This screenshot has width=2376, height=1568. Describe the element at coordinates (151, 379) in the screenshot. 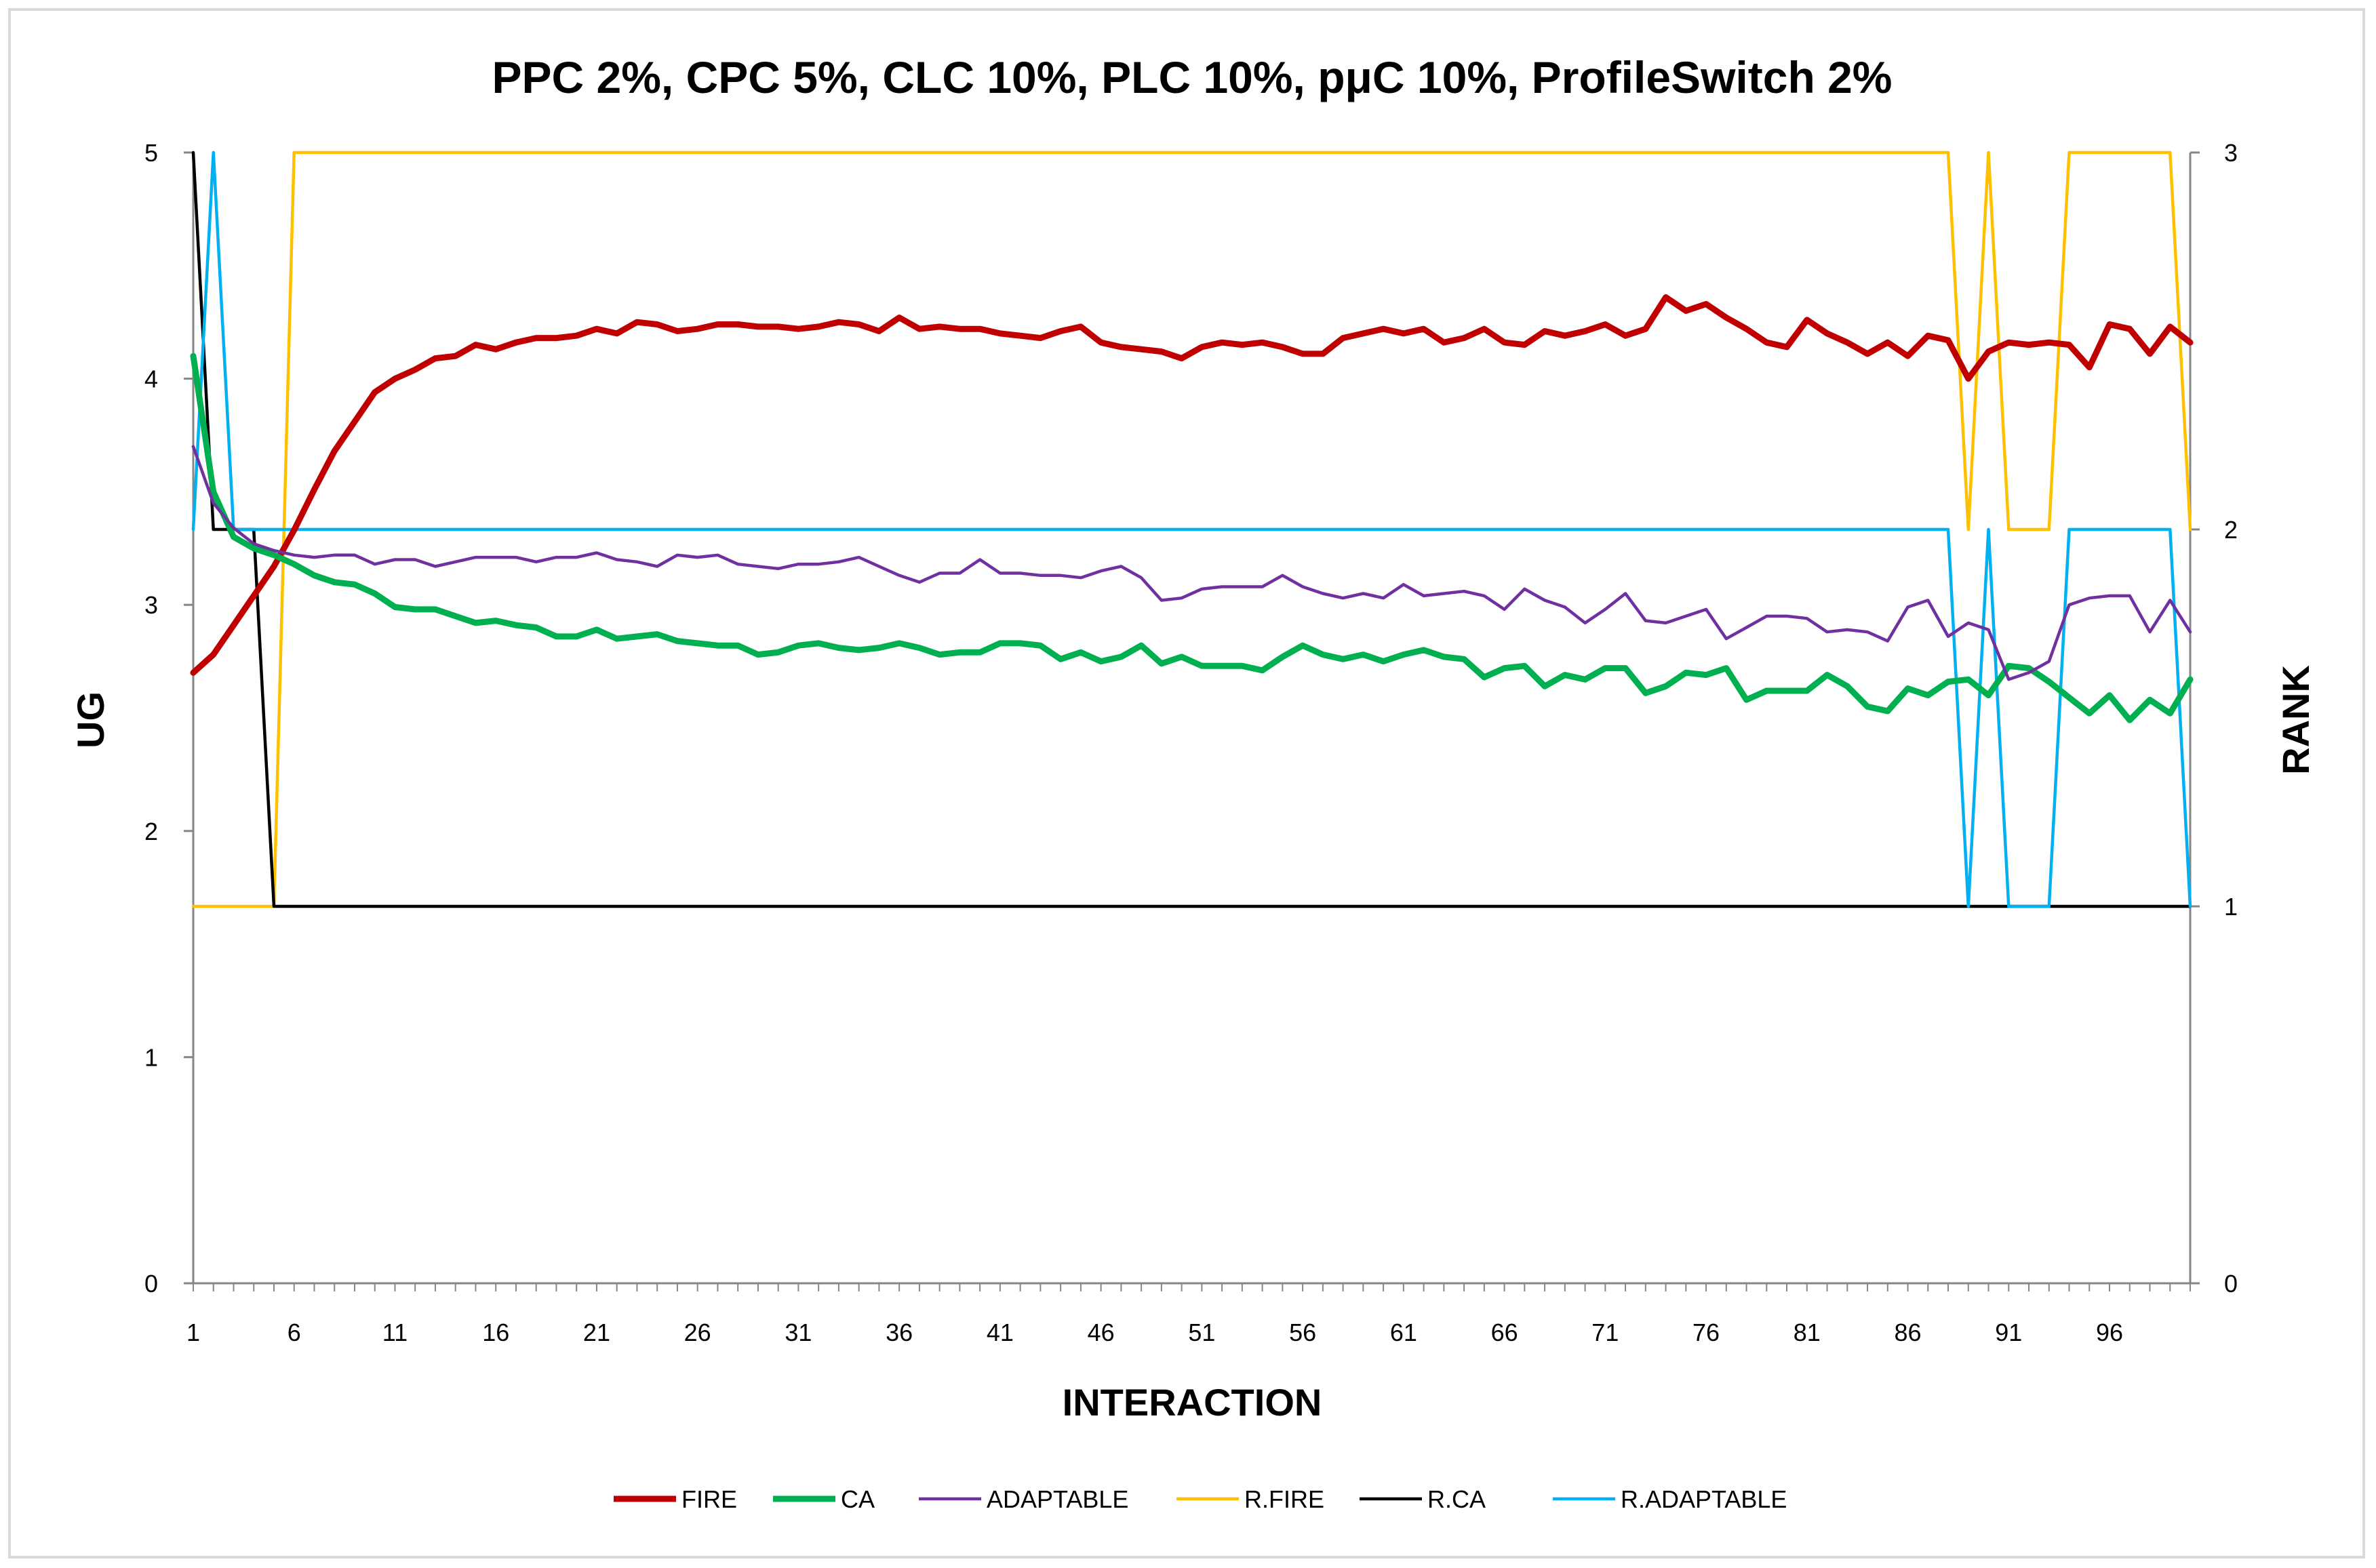

I see `y-tick-label: 4` at that location.